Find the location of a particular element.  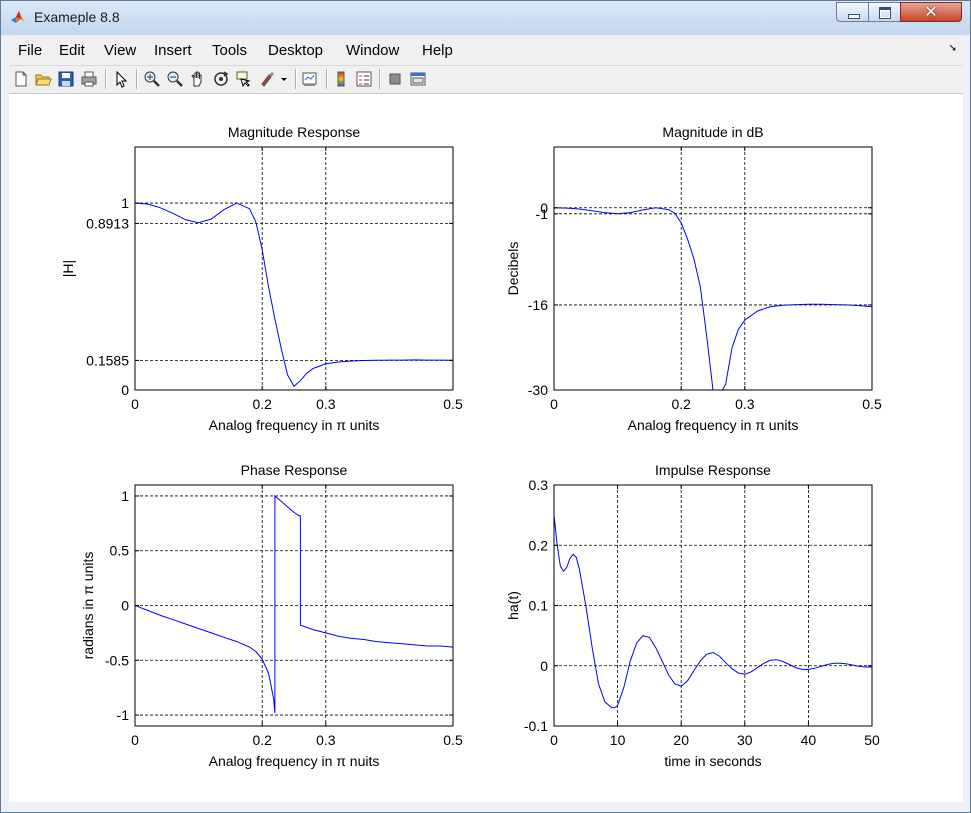

chevron-down-icon is located at coordinates (284, 79).